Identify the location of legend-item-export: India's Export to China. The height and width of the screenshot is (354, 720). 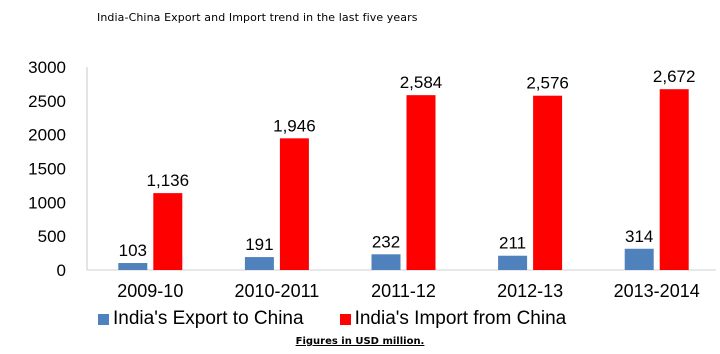
(201, 319).